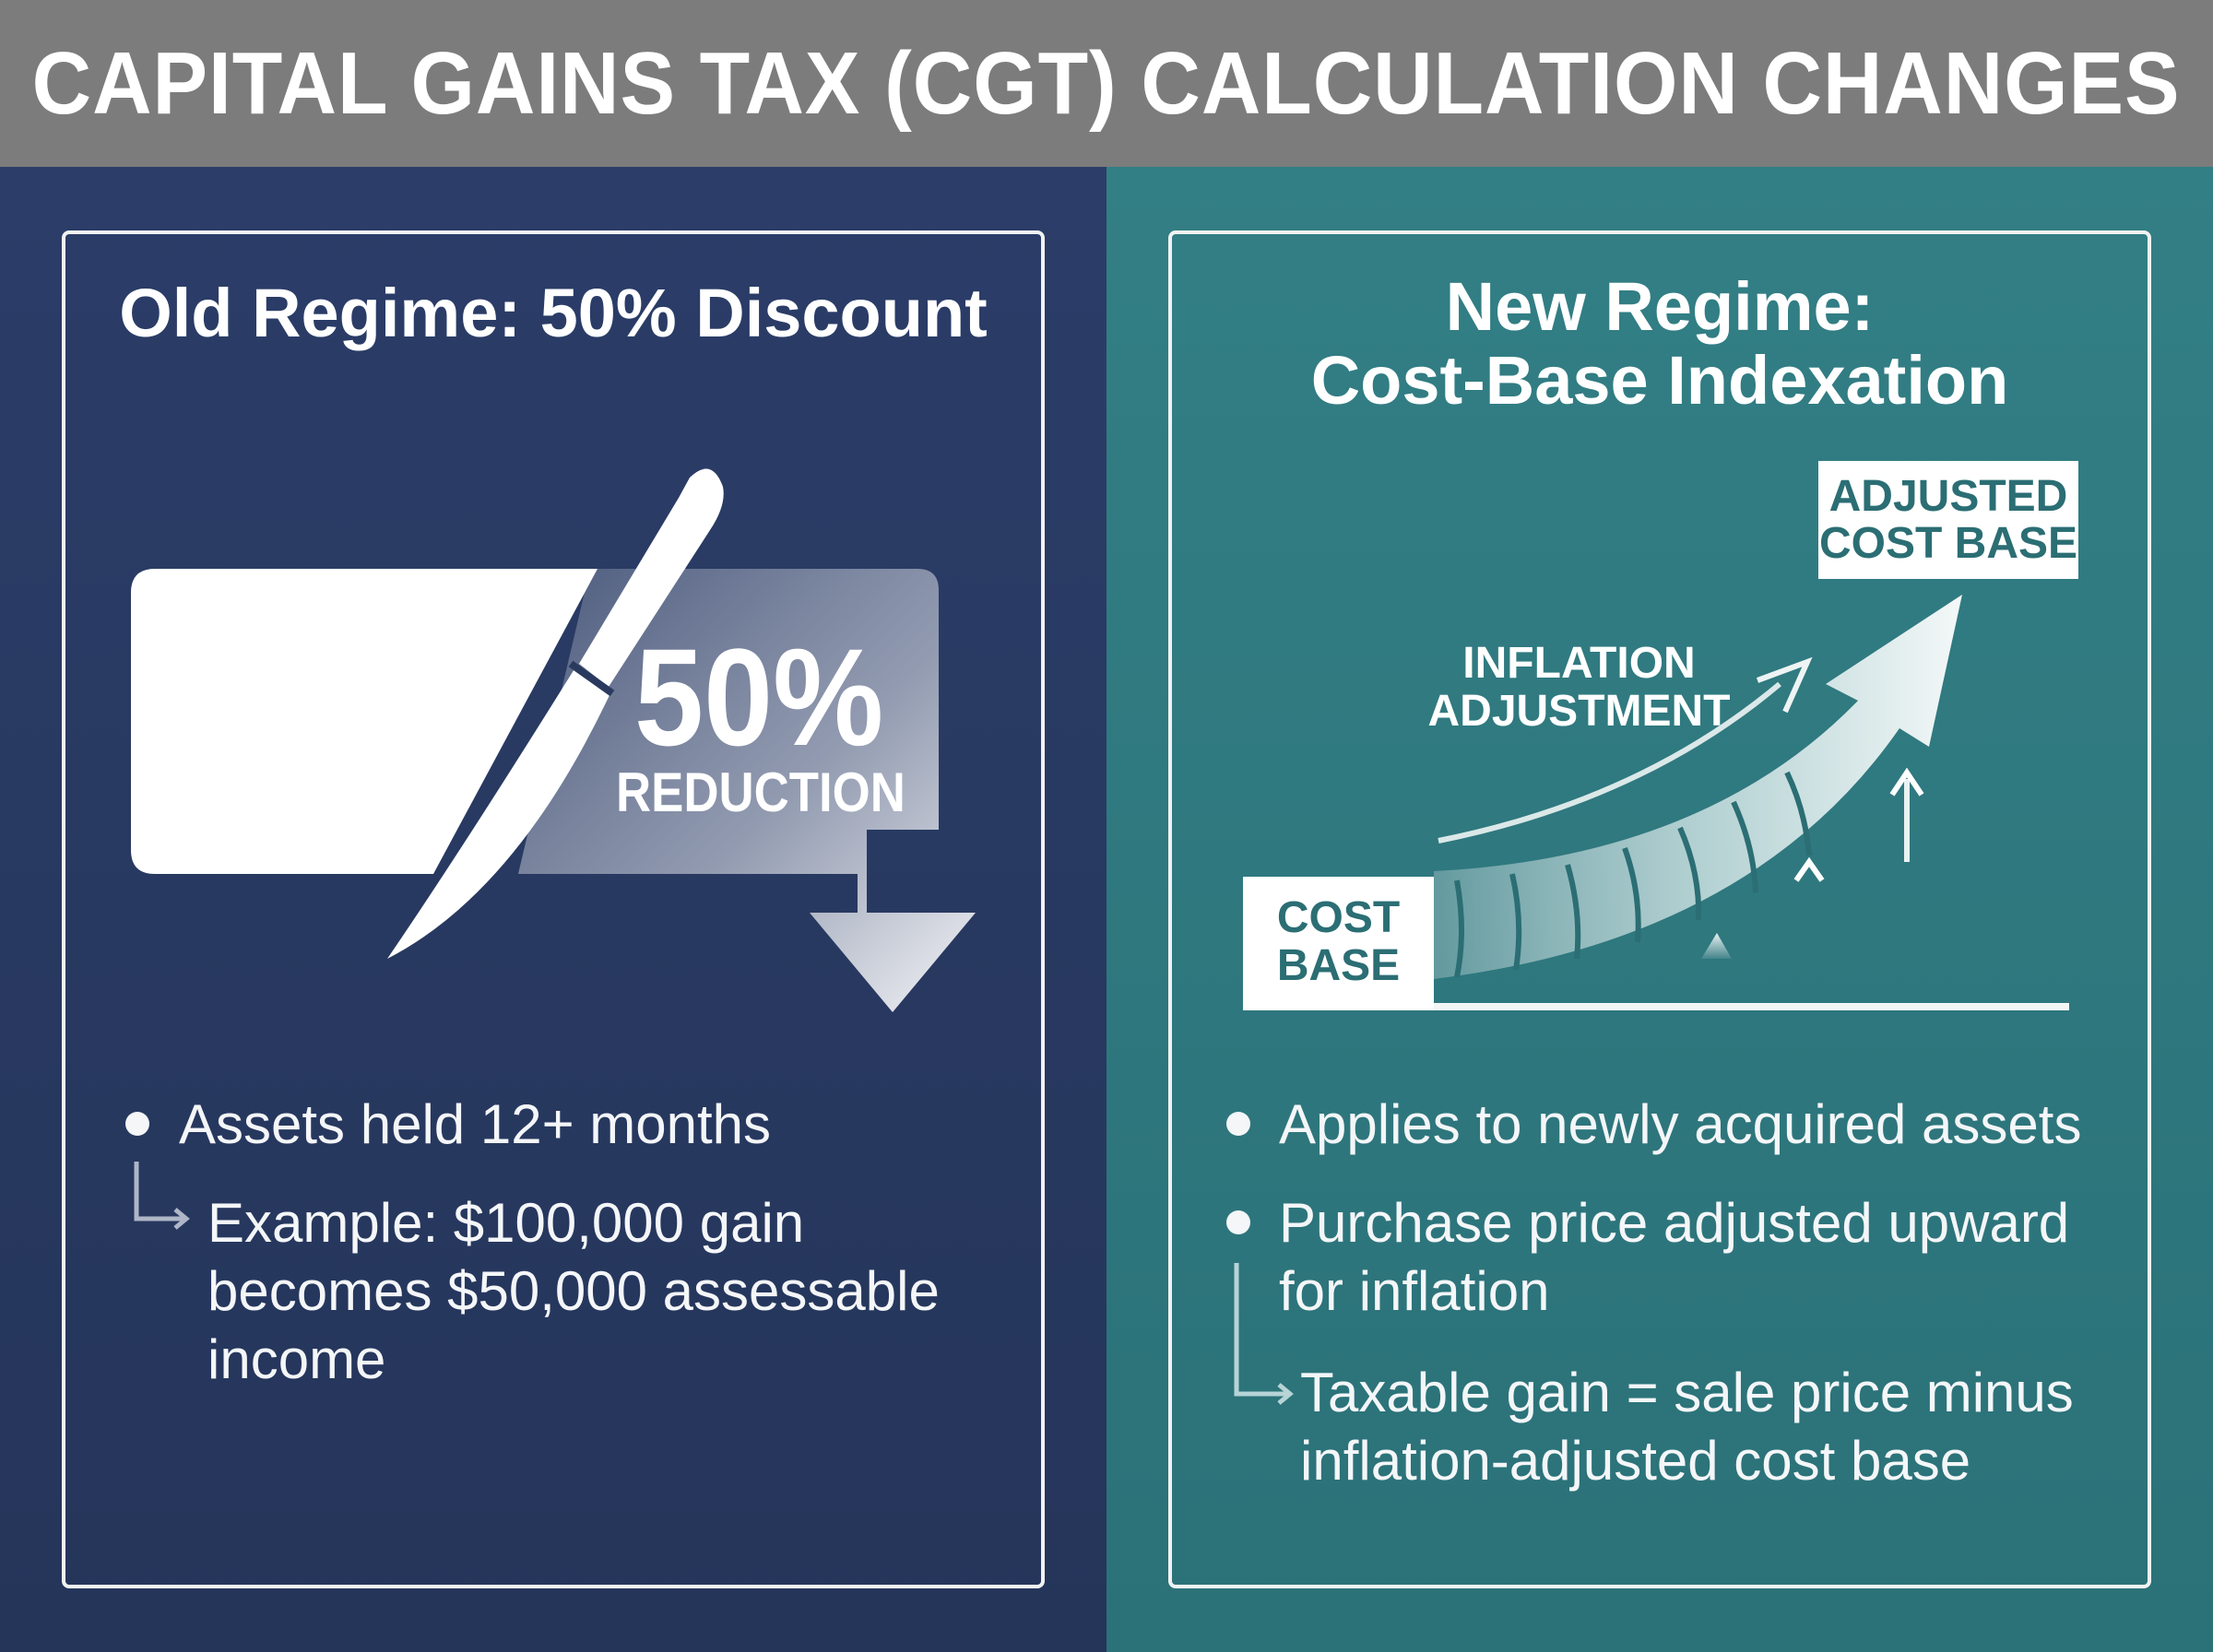  I want to click on discount-value: 50%, so click(759, 697).